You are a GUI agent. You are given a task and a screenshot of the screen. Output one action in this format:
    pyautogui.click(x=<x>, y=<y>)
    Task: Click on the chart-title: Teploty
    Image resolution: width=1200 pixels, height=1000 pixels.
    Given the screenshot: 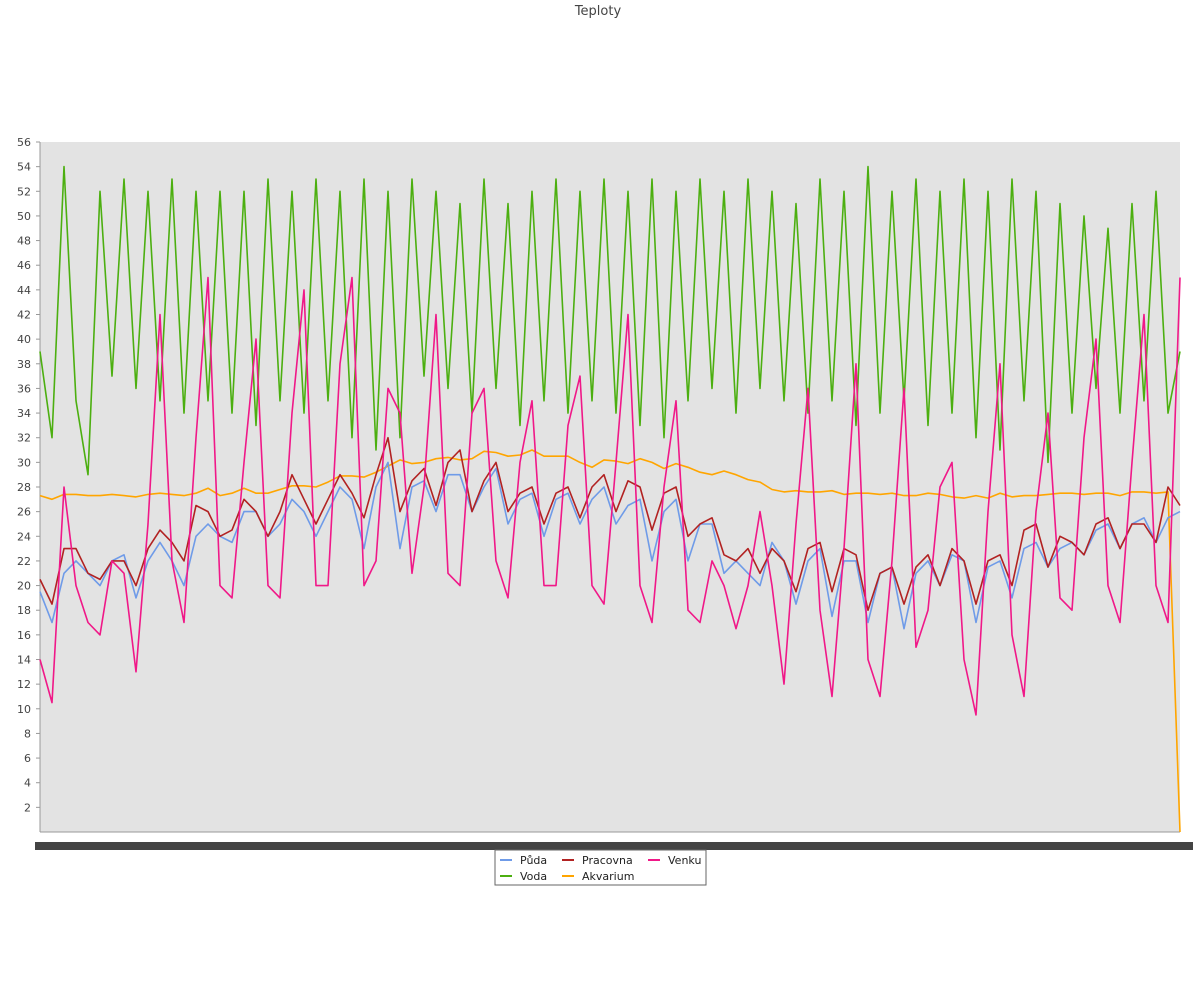 What is the action you would take?
    pyautogui.click(x=598, y=11)
    